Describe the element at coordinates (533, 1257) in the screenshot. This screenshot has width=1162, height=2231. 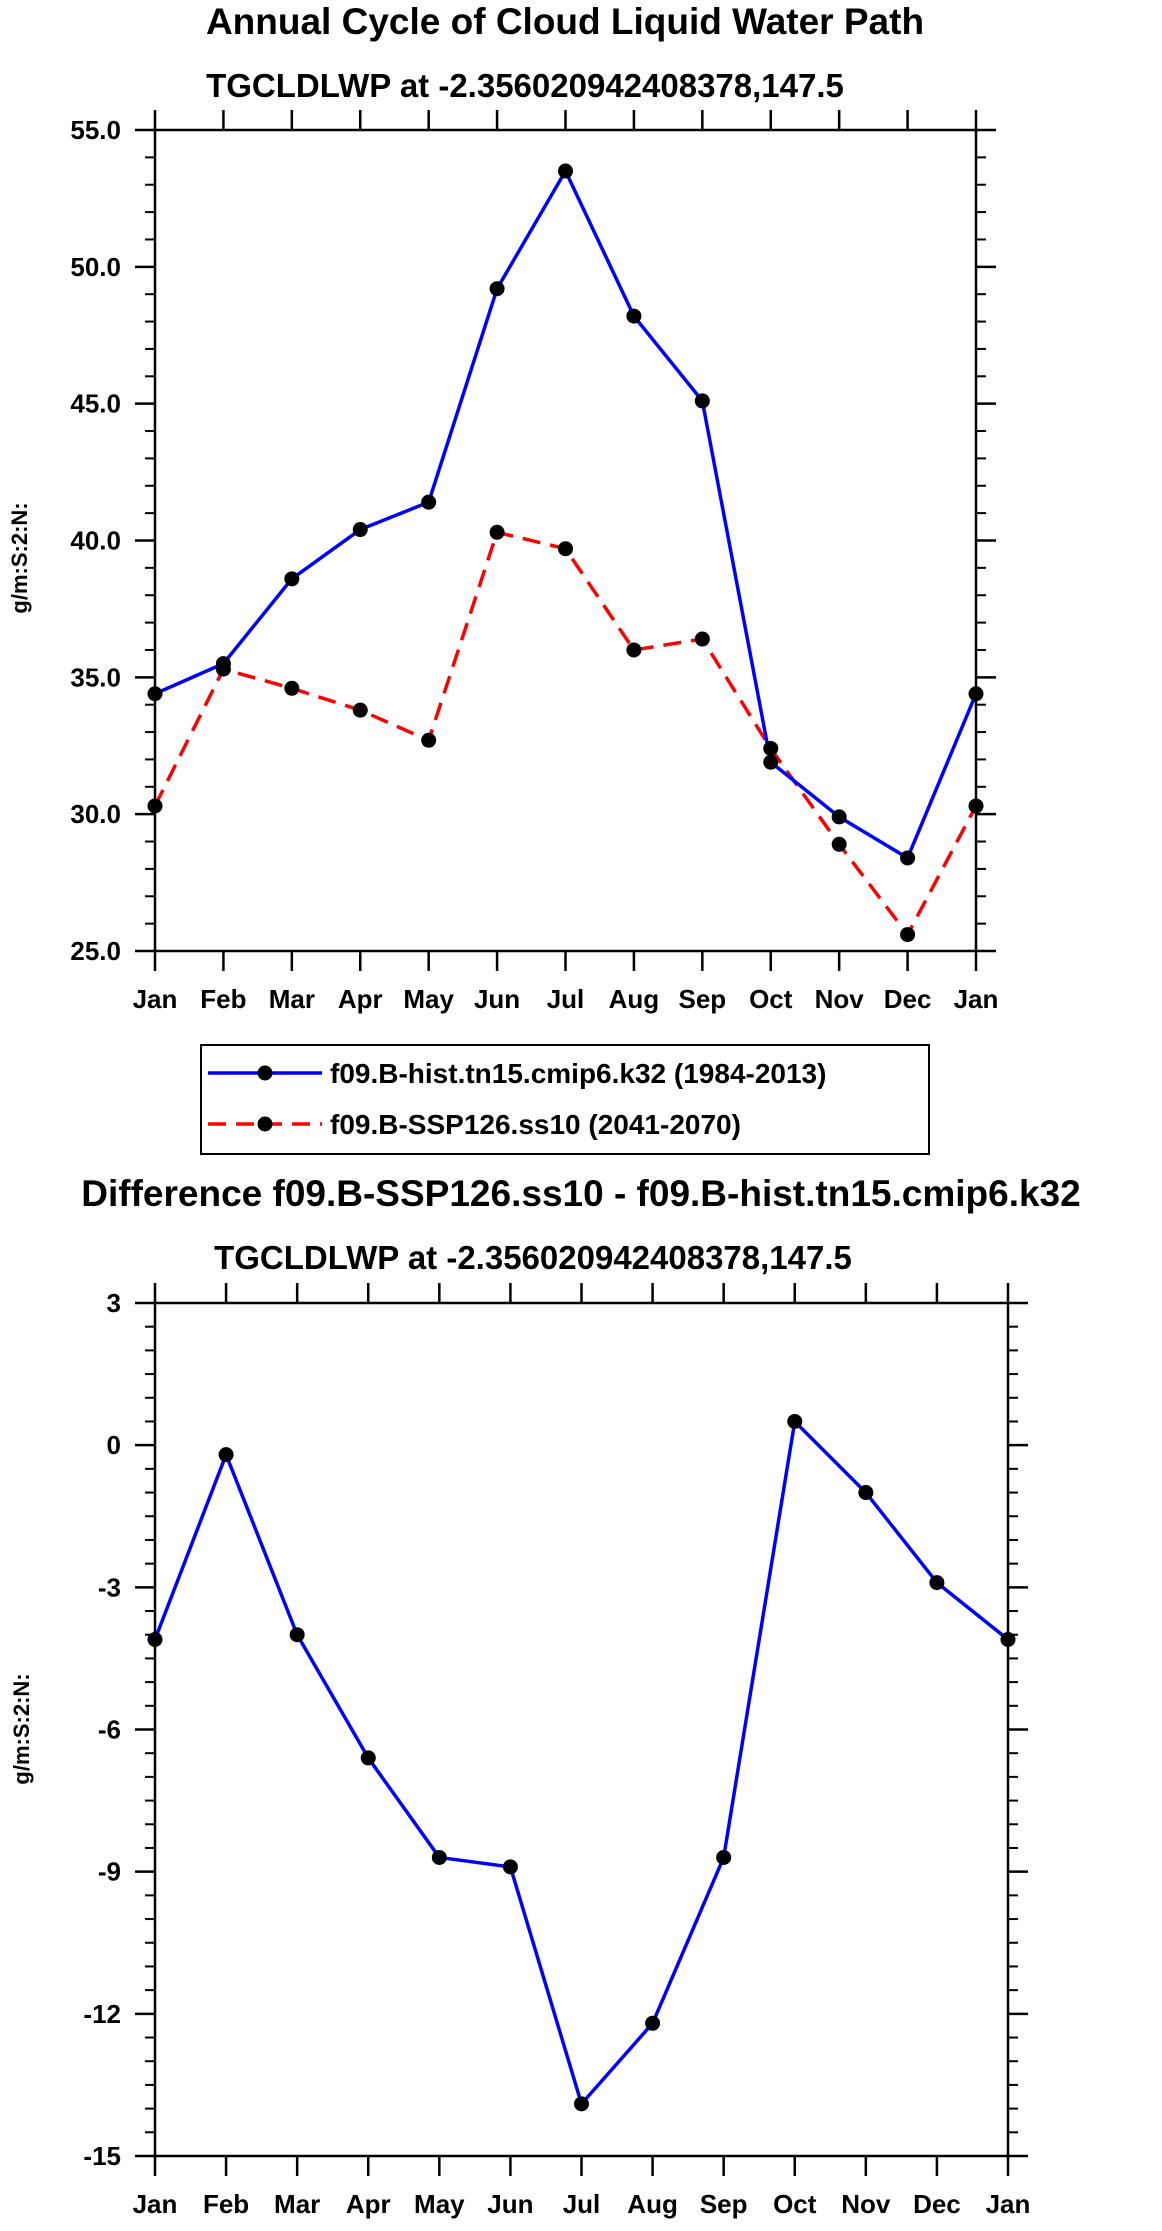
I see `chart2-subtitle: TGCLDLWP at -2.356020942408378,147.5` at that location.